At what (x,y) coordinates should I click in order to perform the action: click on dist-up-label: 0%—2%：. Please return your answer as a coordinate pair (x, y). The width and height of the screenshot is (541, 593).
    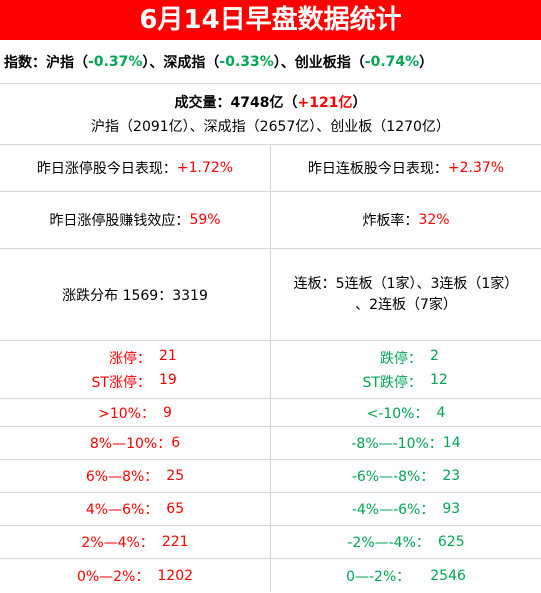
    Looking at the image, I should click on (113, 576).